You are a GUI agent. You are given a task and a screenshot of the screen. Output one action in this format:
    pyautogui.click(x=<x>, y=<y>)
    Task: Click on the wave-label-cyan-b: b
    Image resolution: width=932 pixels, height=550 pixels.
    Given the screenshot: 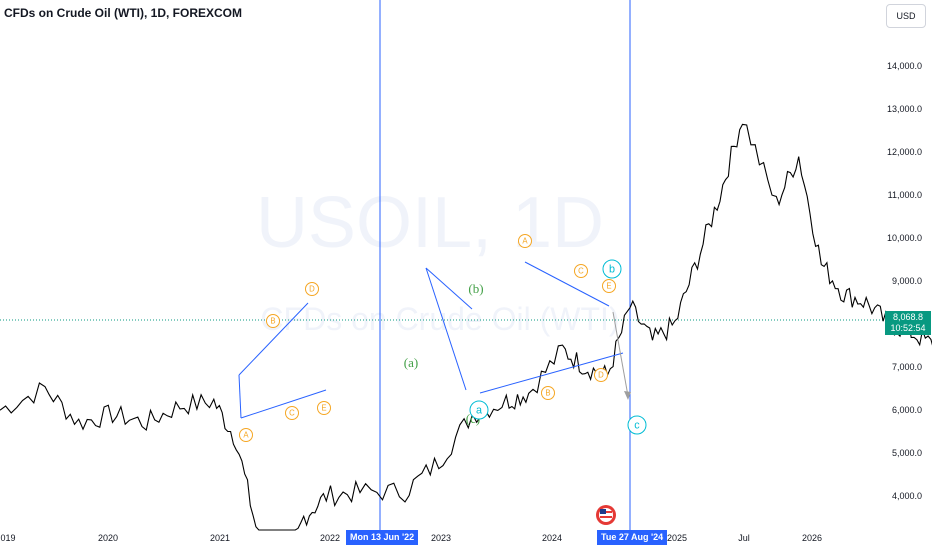 What is the action you would take?
    pyautogui.click(x=612, y=269)
    